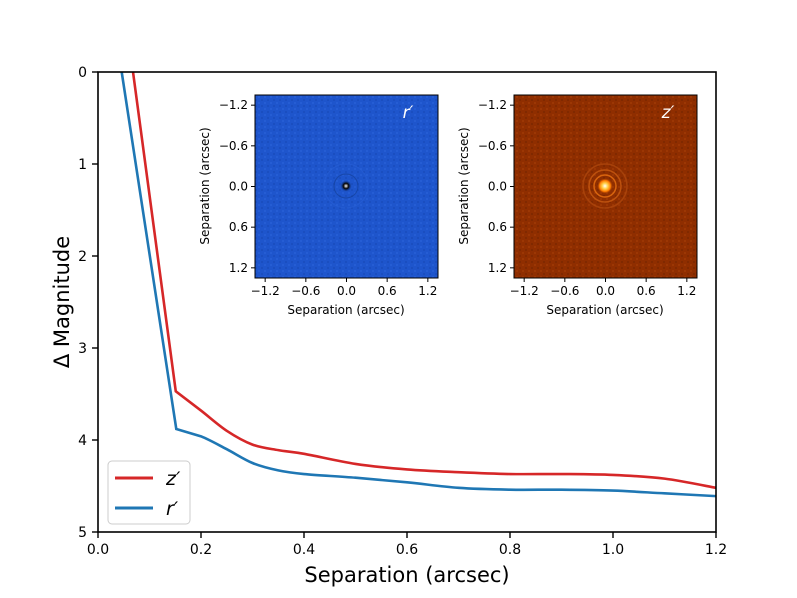 The width and height of the screenshot is (797, 598). I want to click on inset-r-x-ticks: −1.2 −0.6 0.0 0.6 1.2, so click(344, 288).